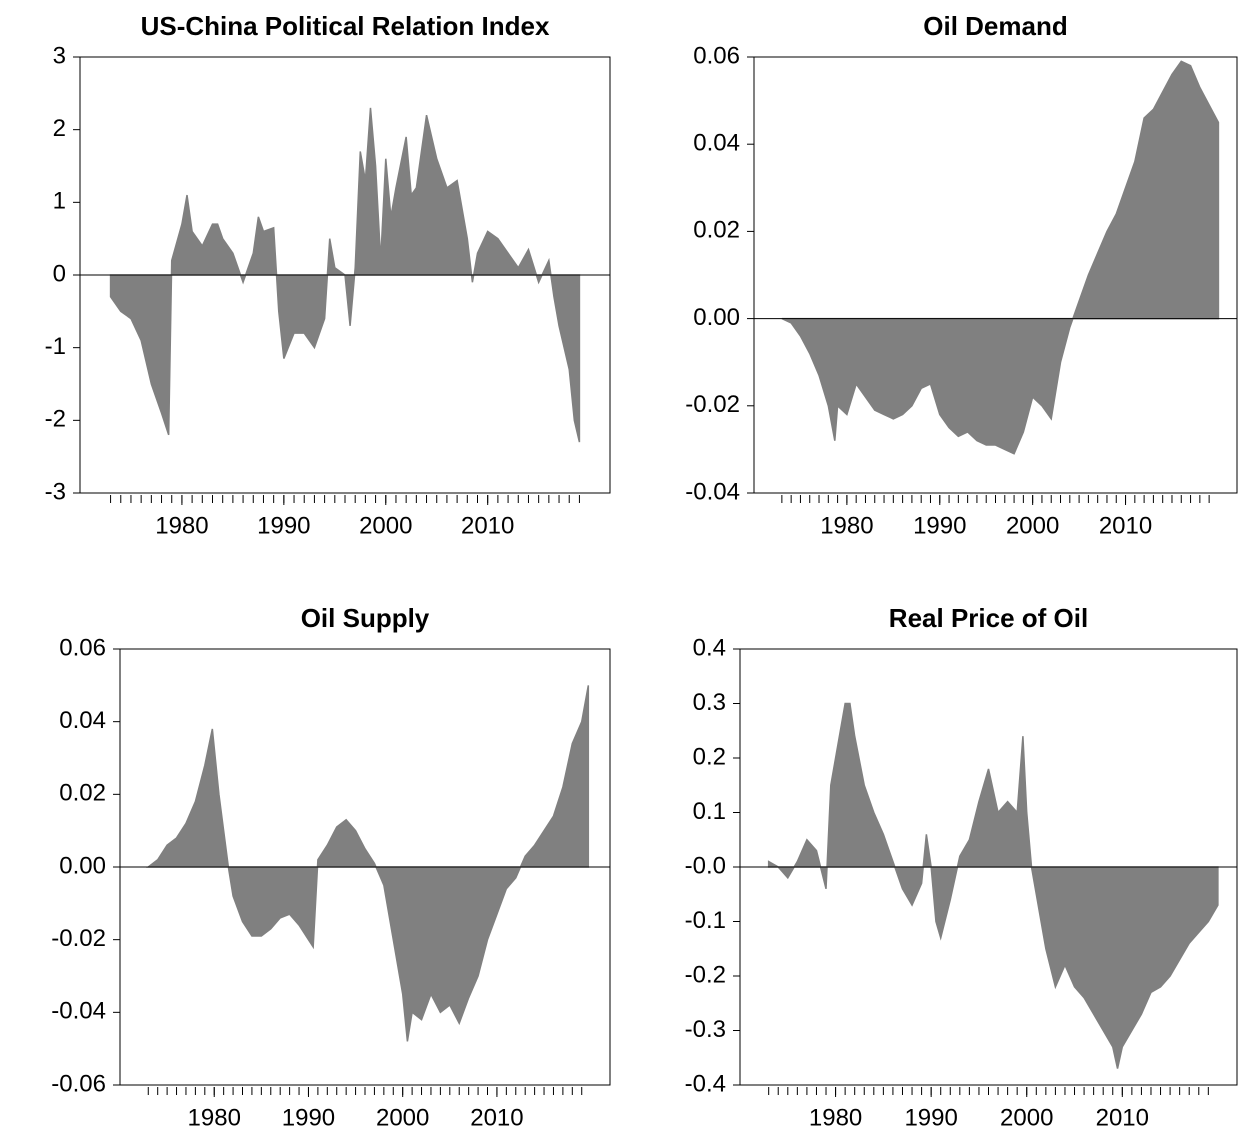 The width and height of the screenshot is (1239, 1133). What do you see at coordinates (78, 1083) in the screenshot?
I see `y-tick-label: -0.06` at bounding box center [78, 1083].